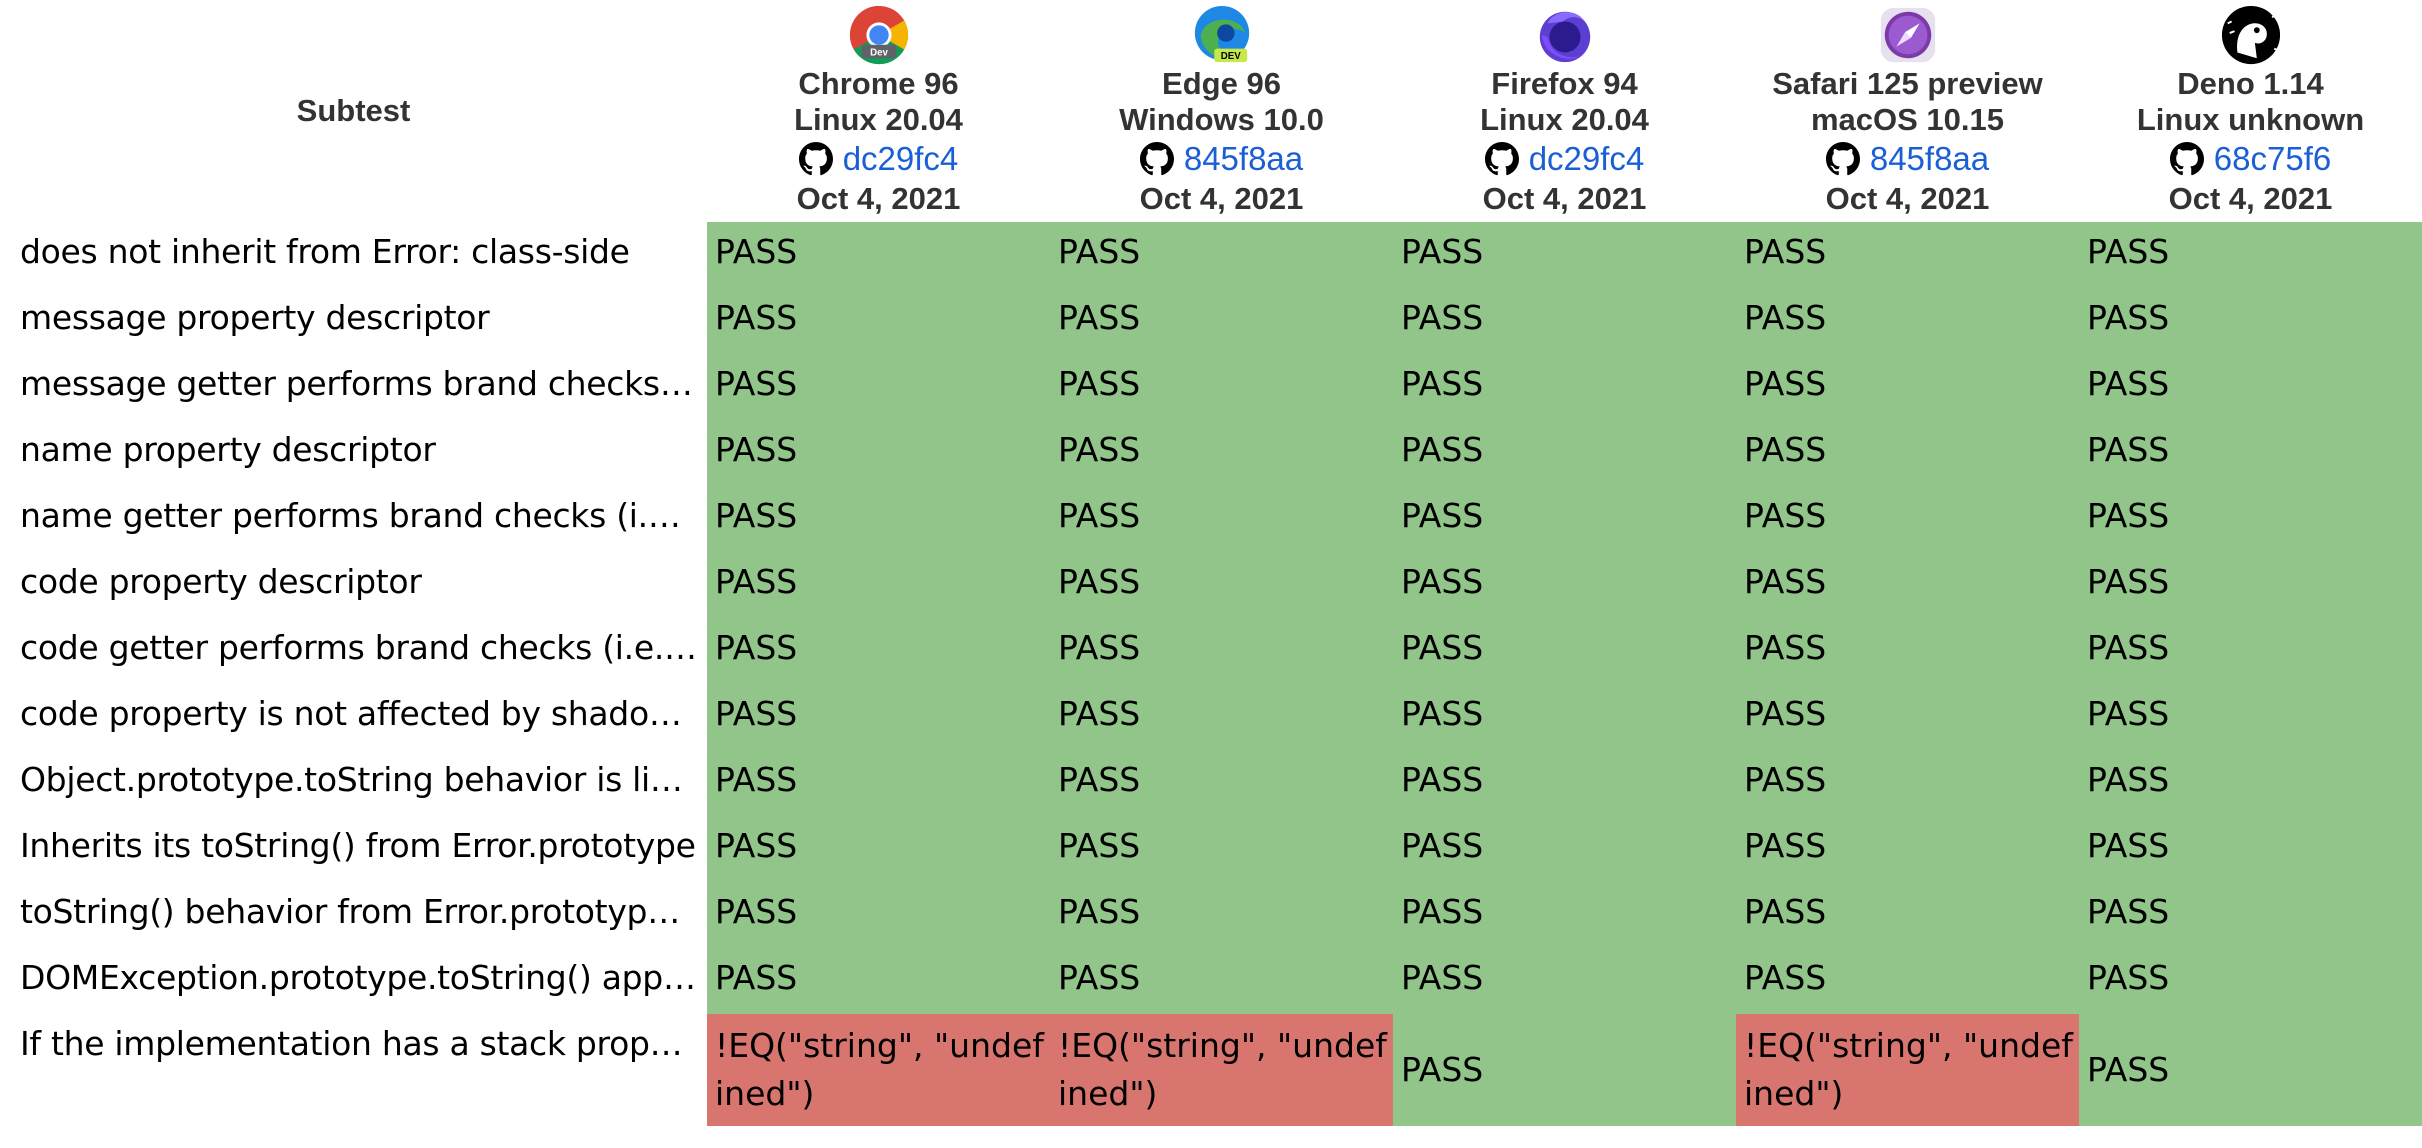  What do you see at coordinates (255, 317) in the screenshot?
I see `subtest-name: message property descriptor` at bounding box center [255, 317].